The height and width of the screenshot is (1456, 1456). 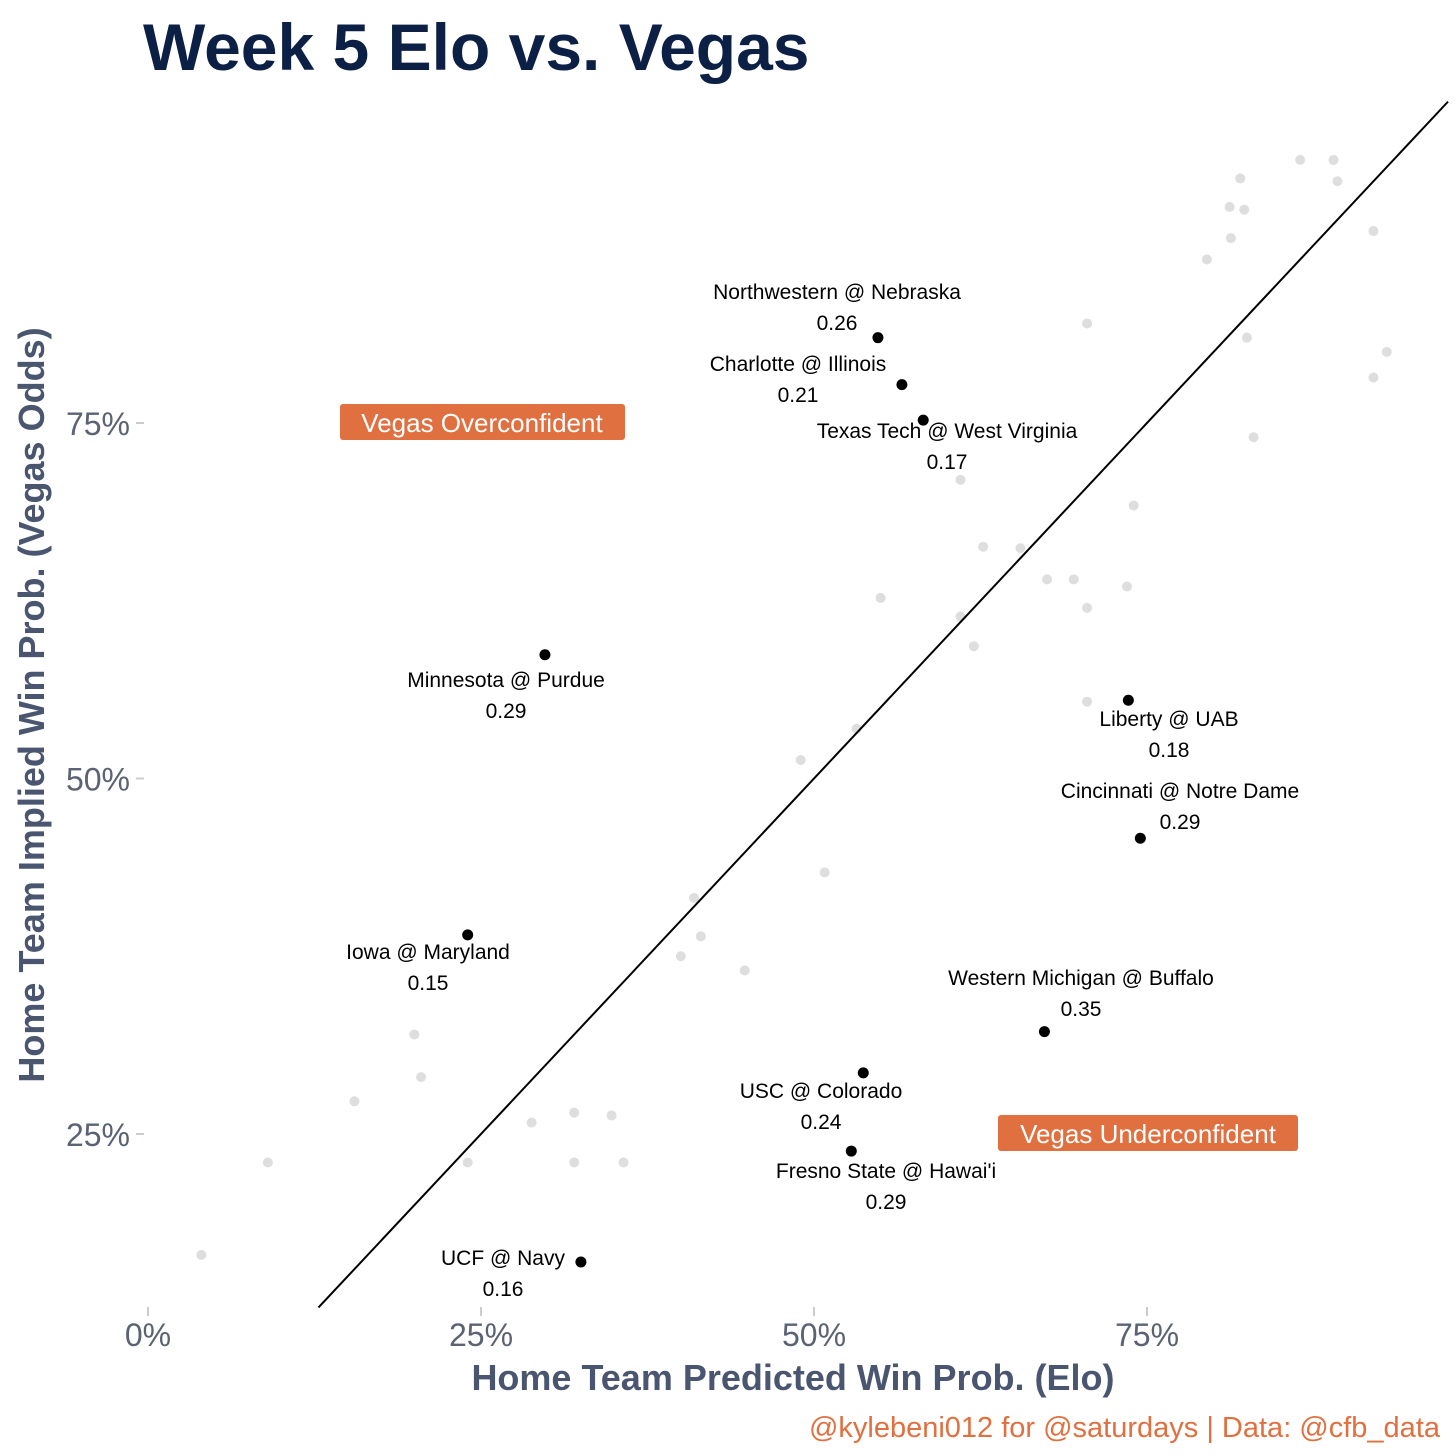 I want to click on annotation-westernmichigan-buffalo: Western Michigan @ Buffalo 0.35, so click(x=1081, y=994).